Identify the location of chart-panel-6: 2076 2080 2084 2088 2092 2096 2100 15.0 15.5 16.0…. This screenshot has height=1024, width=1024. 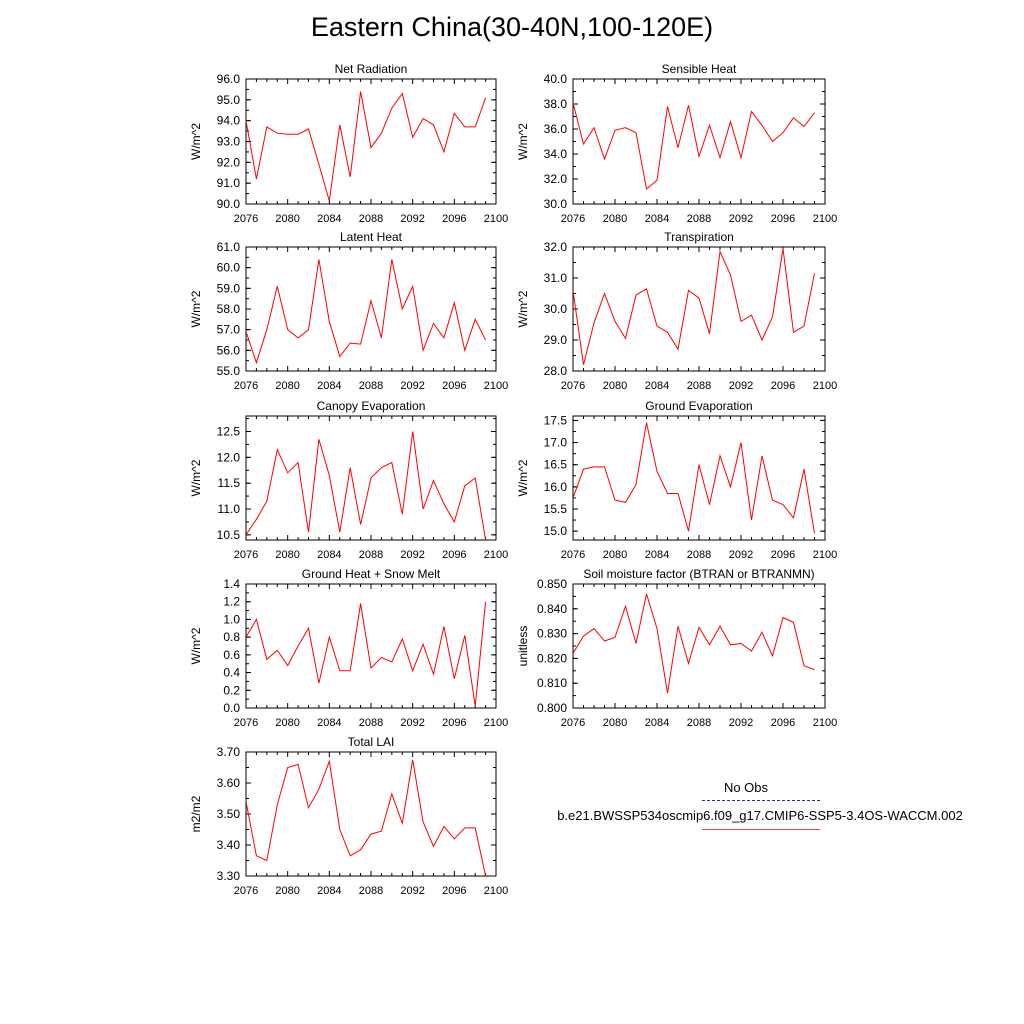
(676, 480).